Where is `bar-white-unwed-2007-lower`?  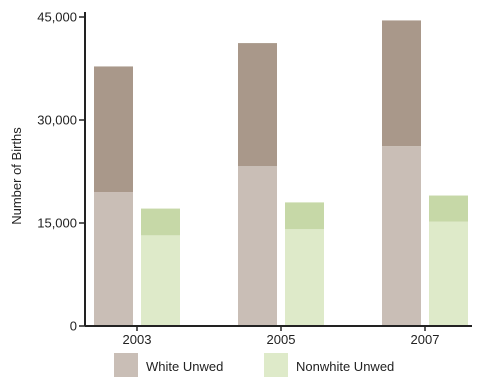 bar-white-unwed-2007-lower is located at coordinates (401, 236).